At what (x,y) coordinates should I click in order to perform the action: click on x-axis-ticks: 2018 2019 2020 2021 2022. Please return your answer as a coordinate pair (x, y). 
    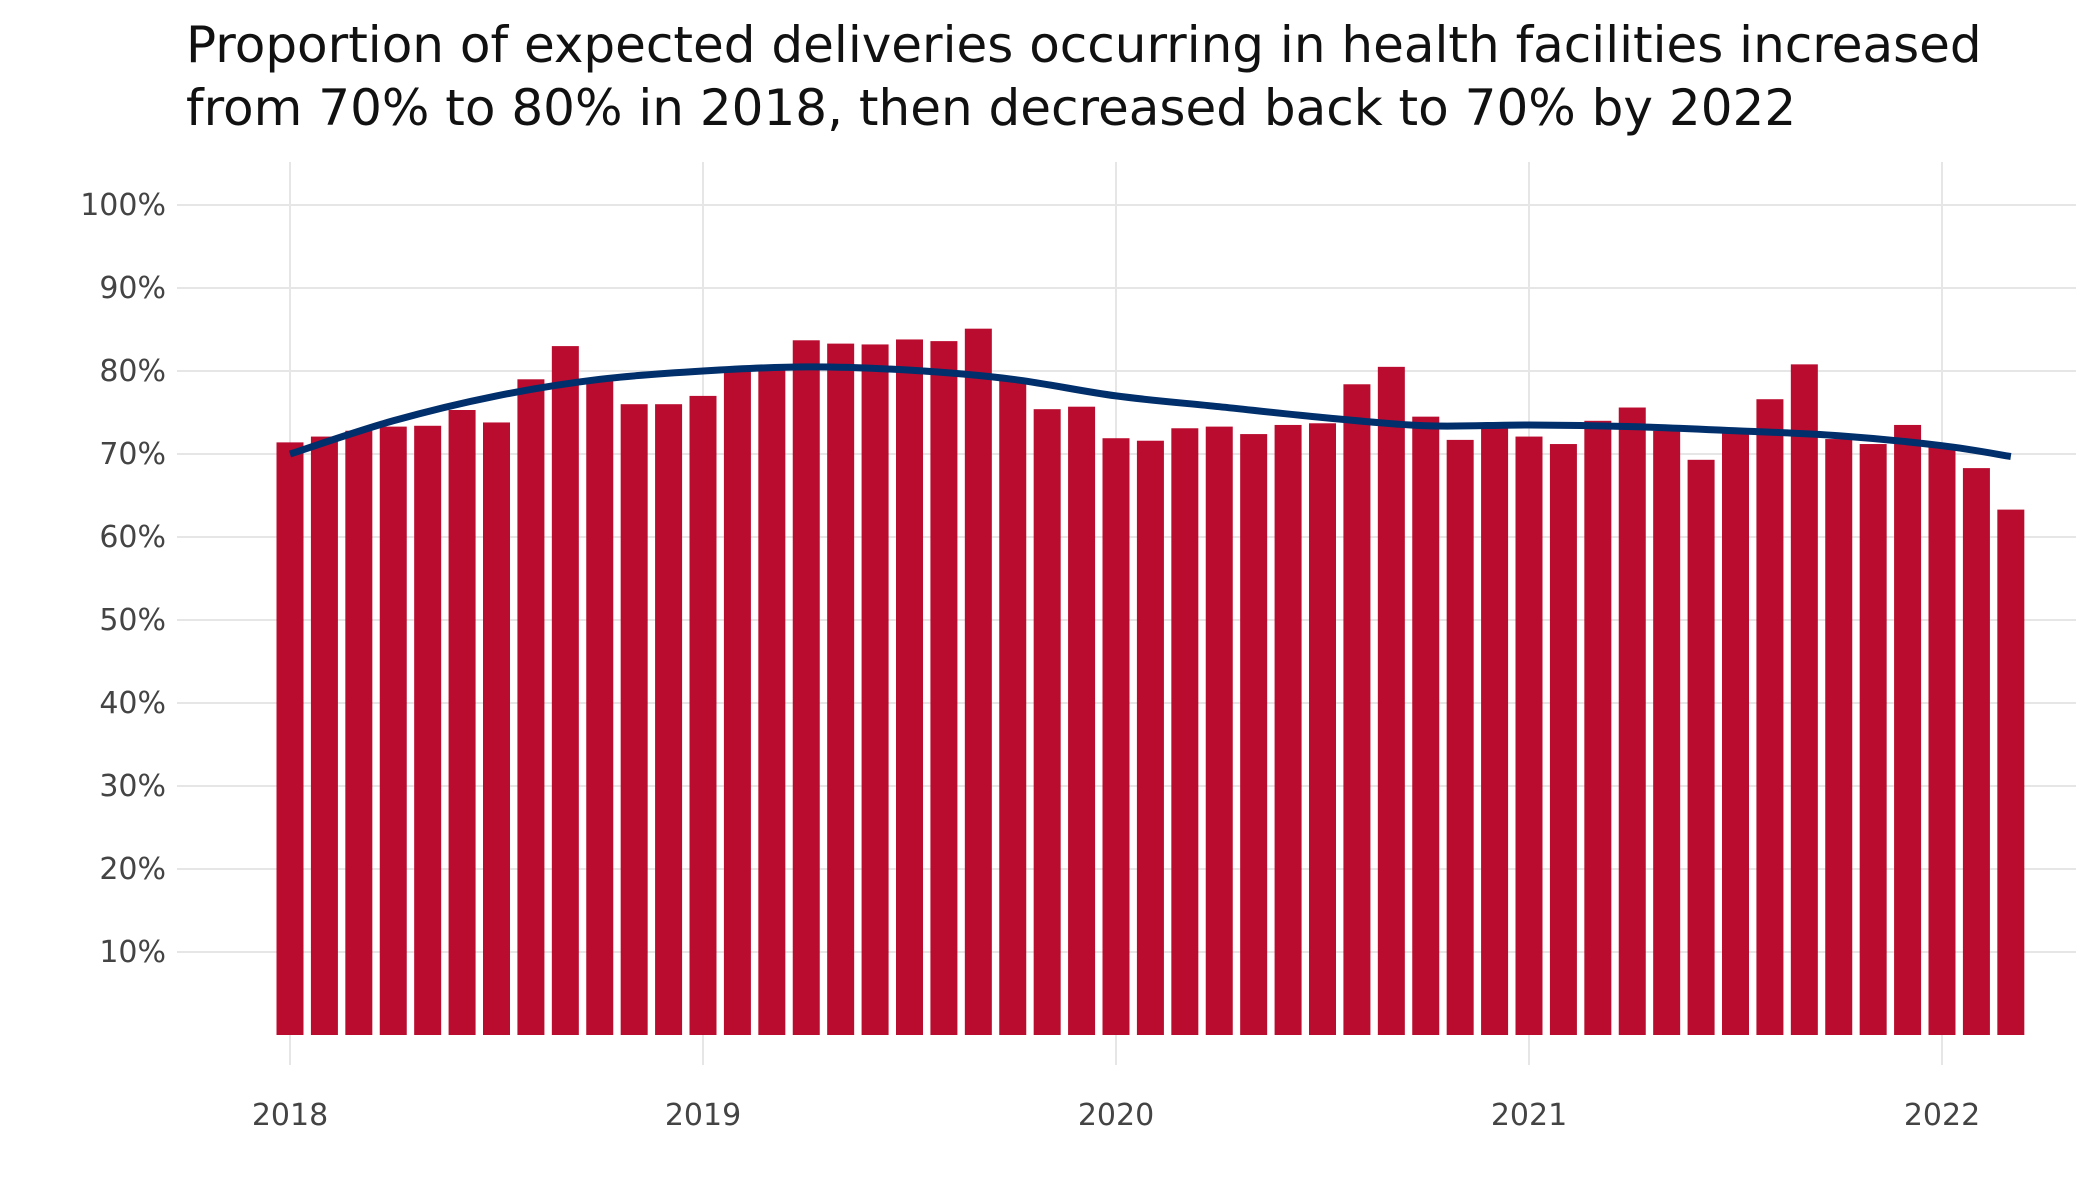
    Looking at the image, I should click on (1116, 1115).